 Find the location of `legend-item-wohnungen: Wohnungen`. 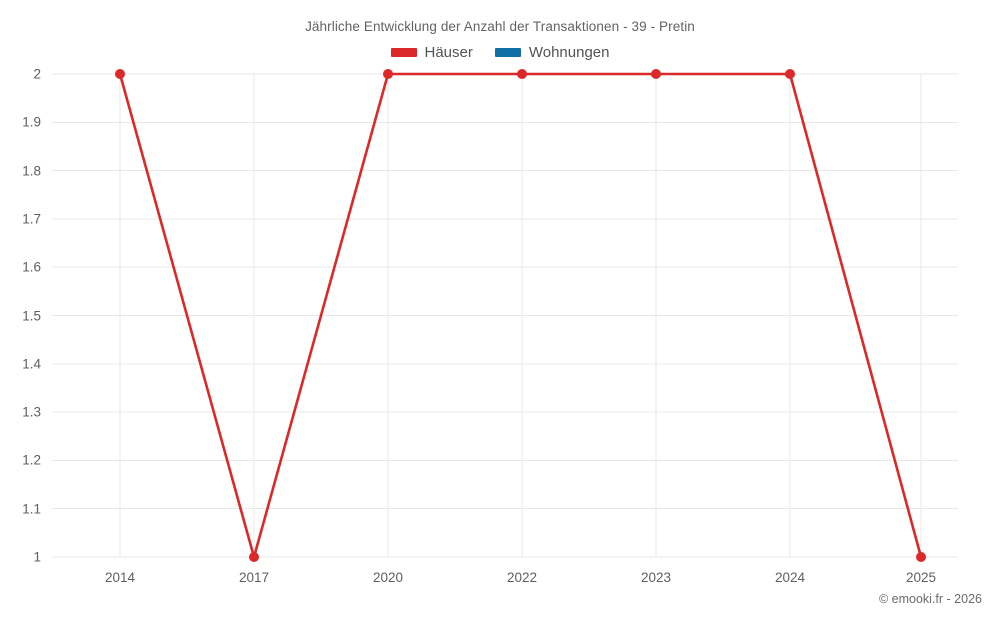

legend-item-wohnungen: Wohnungen is located at coordinates (552, 52).